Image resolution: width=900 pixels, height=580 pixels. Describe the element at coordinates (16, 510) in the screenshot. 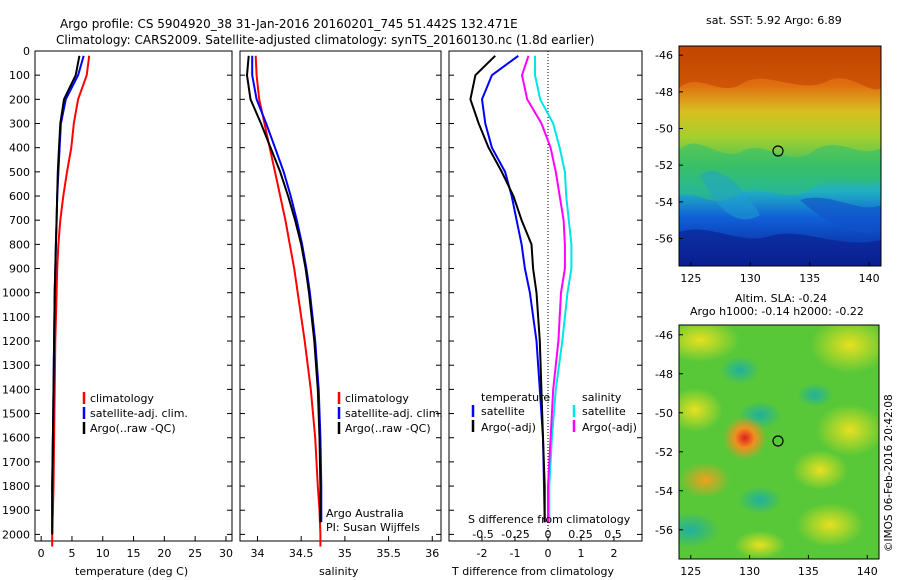

I see `depth-tick-label: 1900` at that location.